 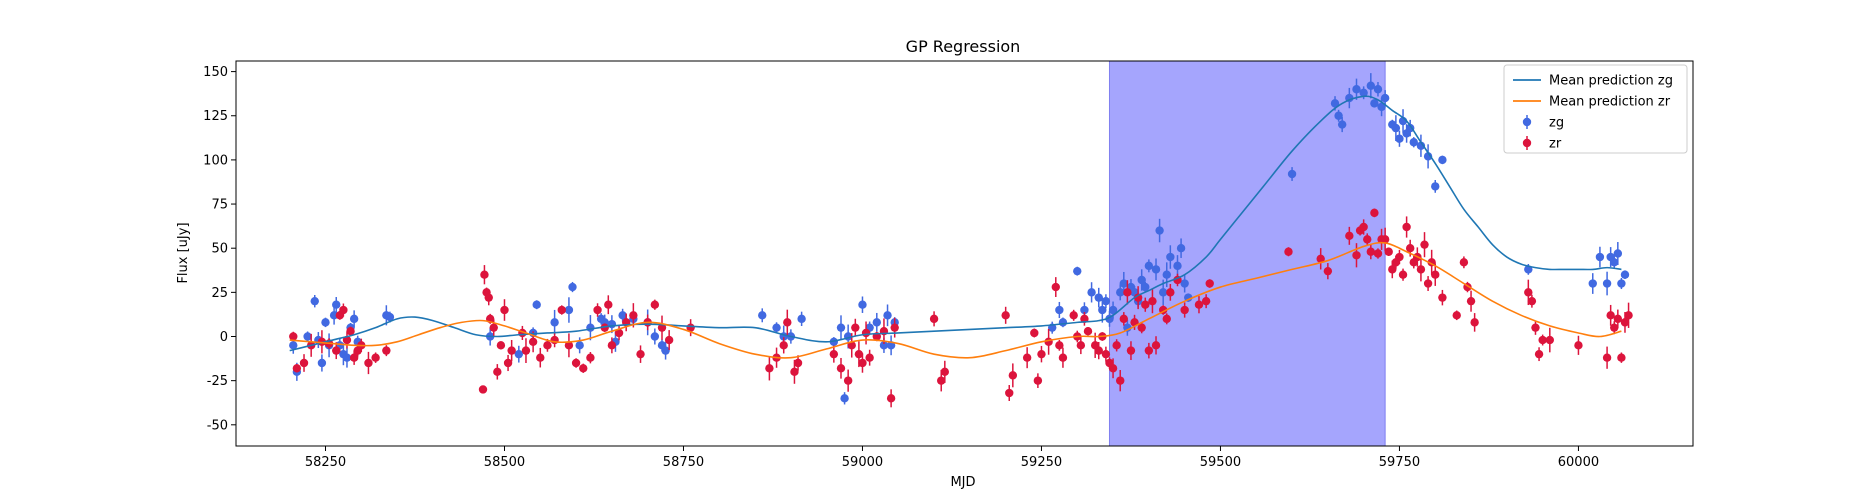 I want to click on legend-point-marker, so click(x=1527, y=143).